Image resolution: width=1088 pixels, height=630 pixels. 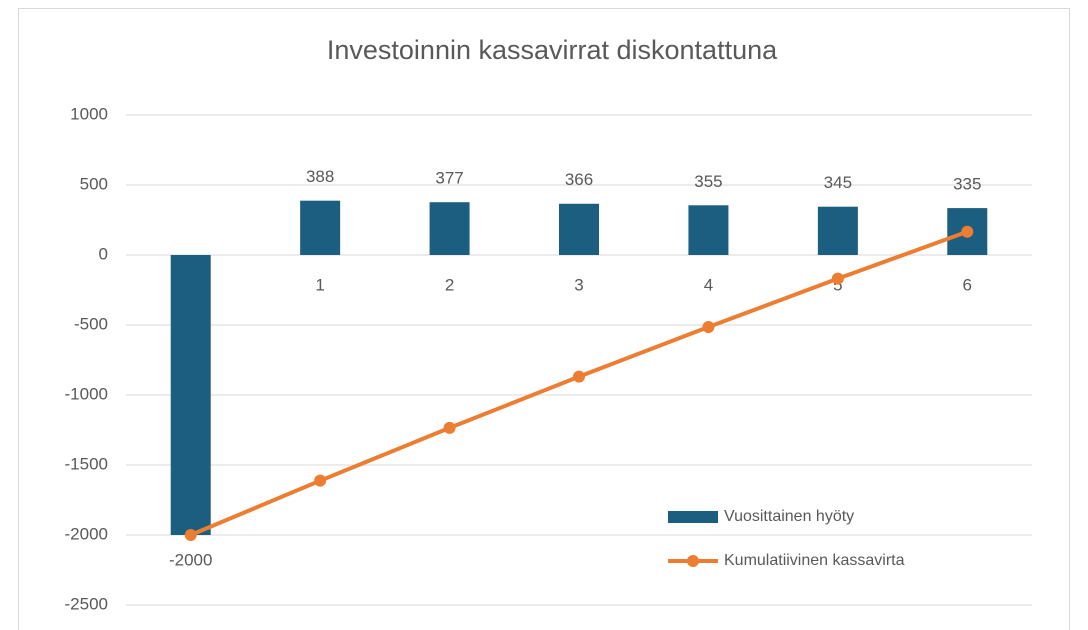 What do you see at coordinates (579, 179) in the screenshot?
I see `data-label: 366` at bounding box center [579, 179].